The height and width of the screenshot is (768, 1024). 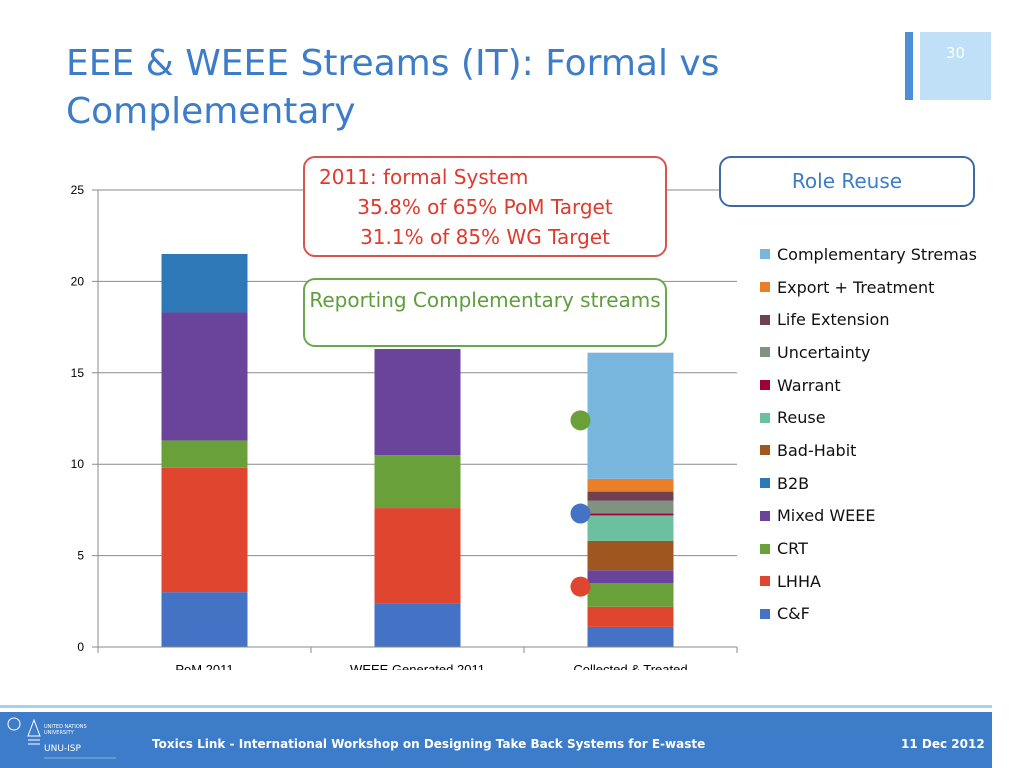 I want to click on legend-item: Mixed WEEE, so click(x=868, y=516).